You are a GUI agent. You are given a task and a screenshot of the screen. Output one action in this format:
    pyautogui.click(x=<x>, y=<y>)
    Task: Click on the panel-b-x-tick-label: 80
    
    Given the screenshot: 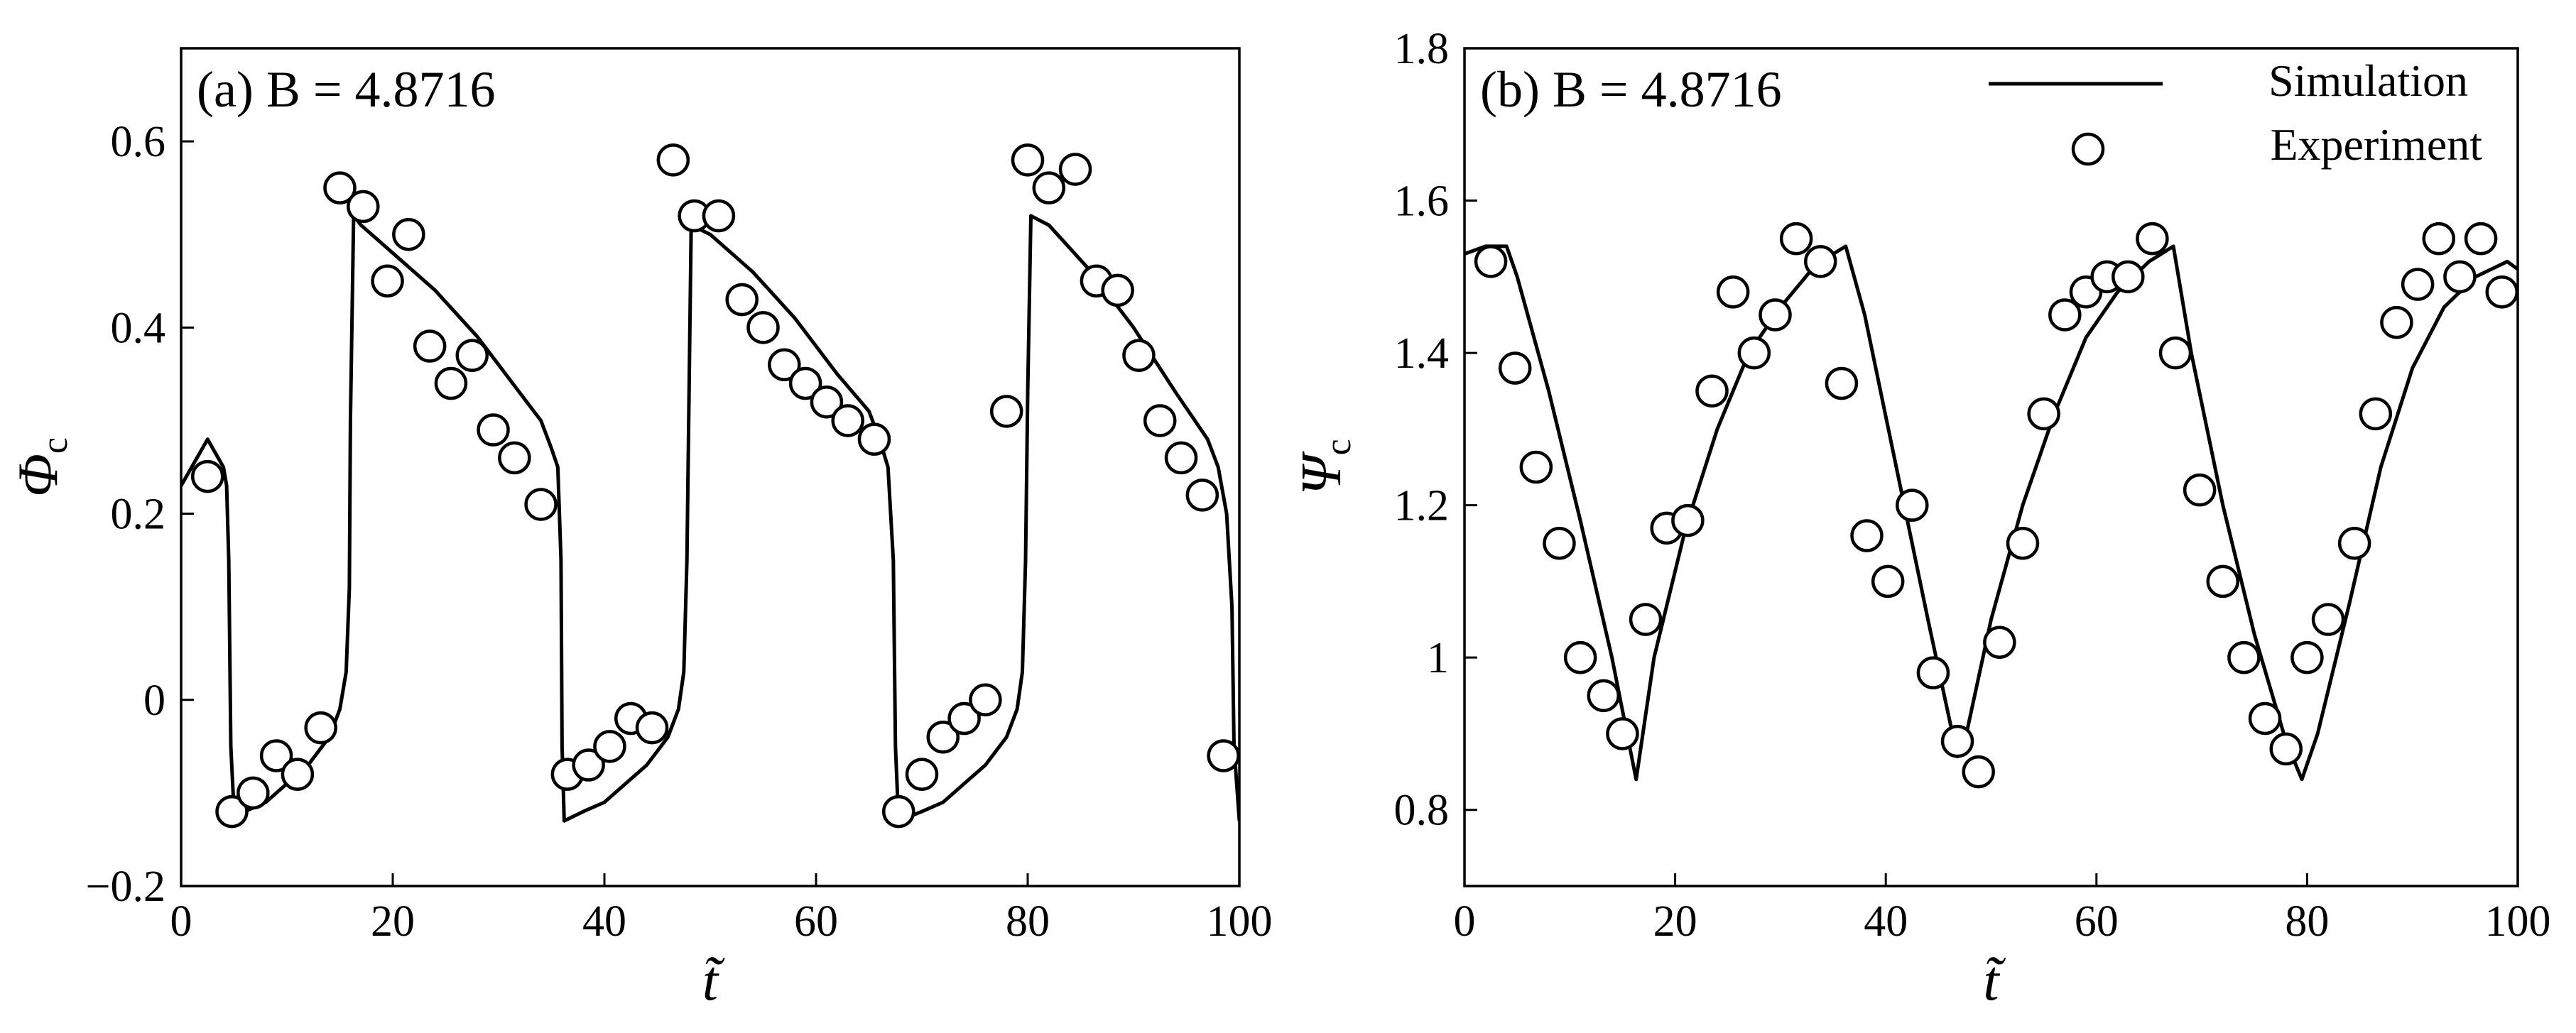 What is the action you would take?
    pyautogui.click(x=2307, y=921)
    